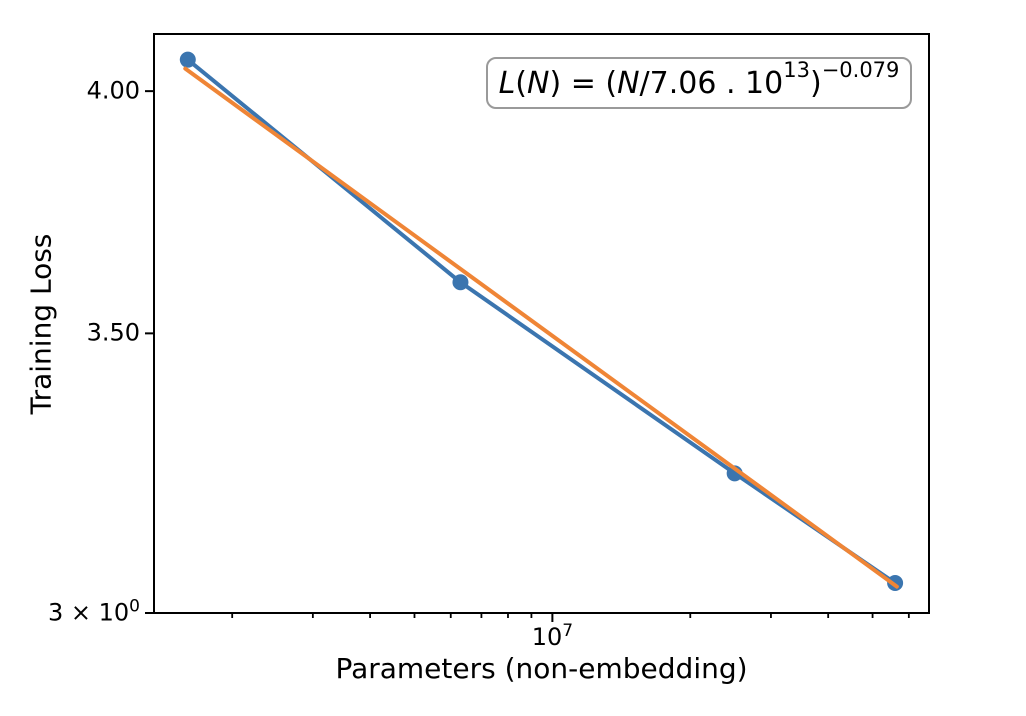 Image resolution: width=1026 pixels, height=716 pixels. I want to click on fit-equation-annotation: L(N) = (N/7.06 . 10 13) −0.079, so click(699, 83).